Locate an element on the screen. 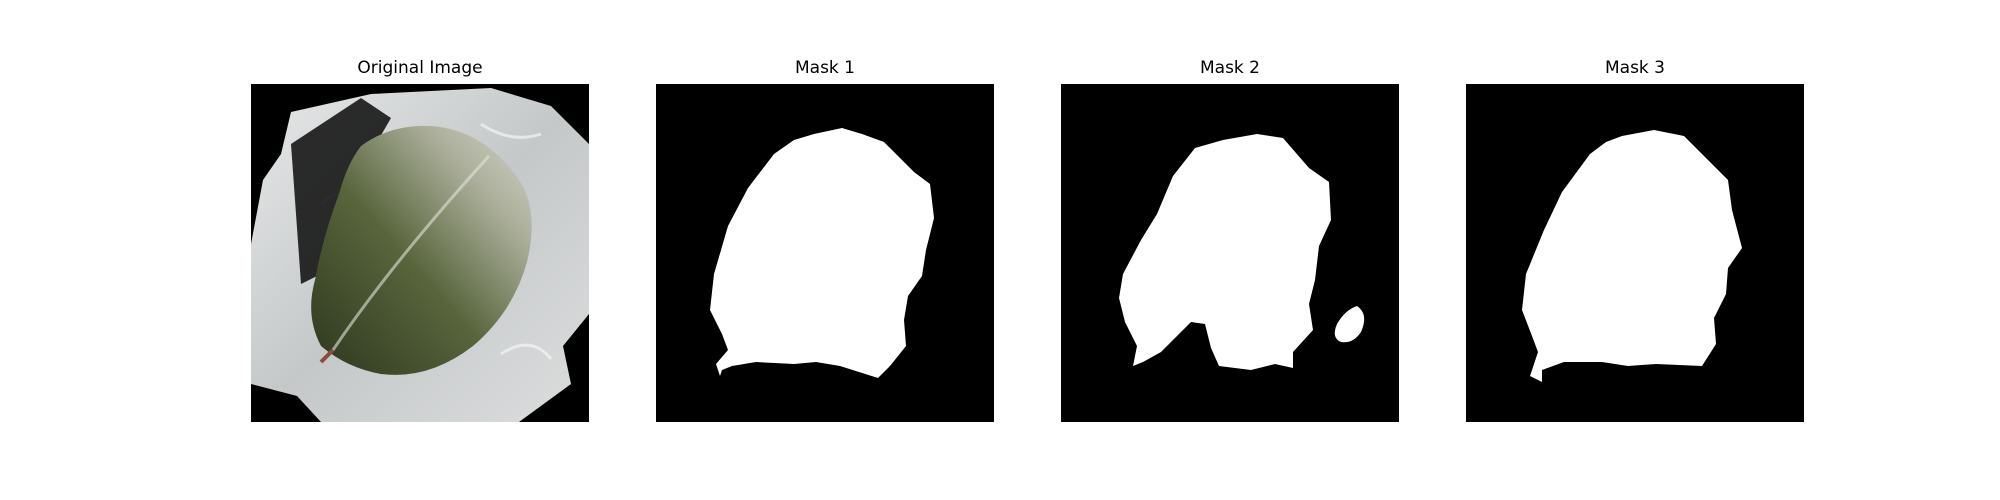 The height and width of the screenshot is (500, 2000). original-image-title: Original Image is located at coordinates (420, 68).